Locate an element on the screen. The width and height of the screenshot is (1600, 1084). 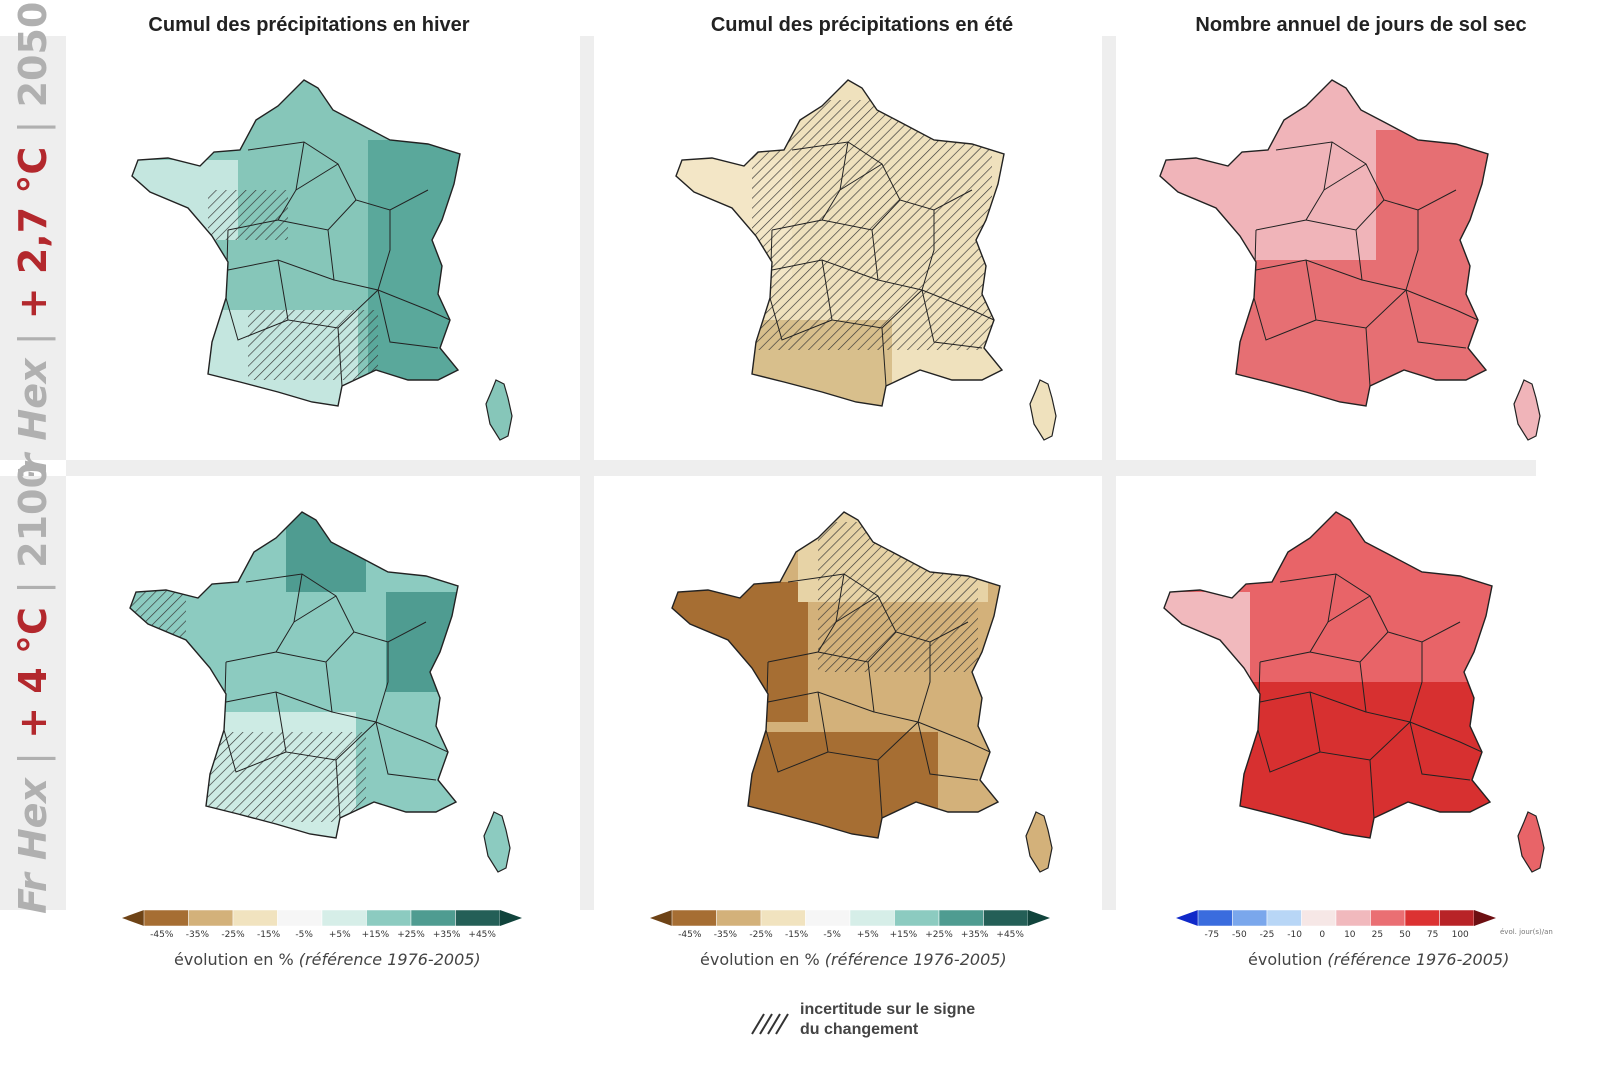
legend-tick-label: 0 is located at coordinates (1322, 935).